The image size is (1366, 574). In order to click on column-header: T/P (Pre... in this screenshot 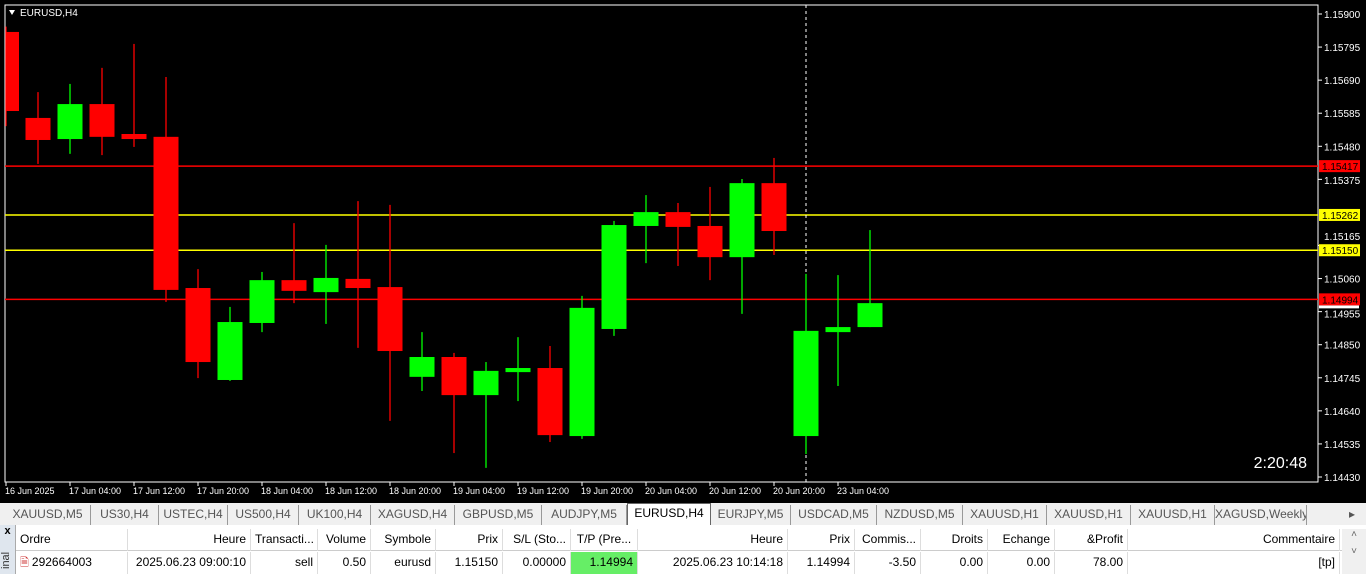, I will do `click(604, 540)`.